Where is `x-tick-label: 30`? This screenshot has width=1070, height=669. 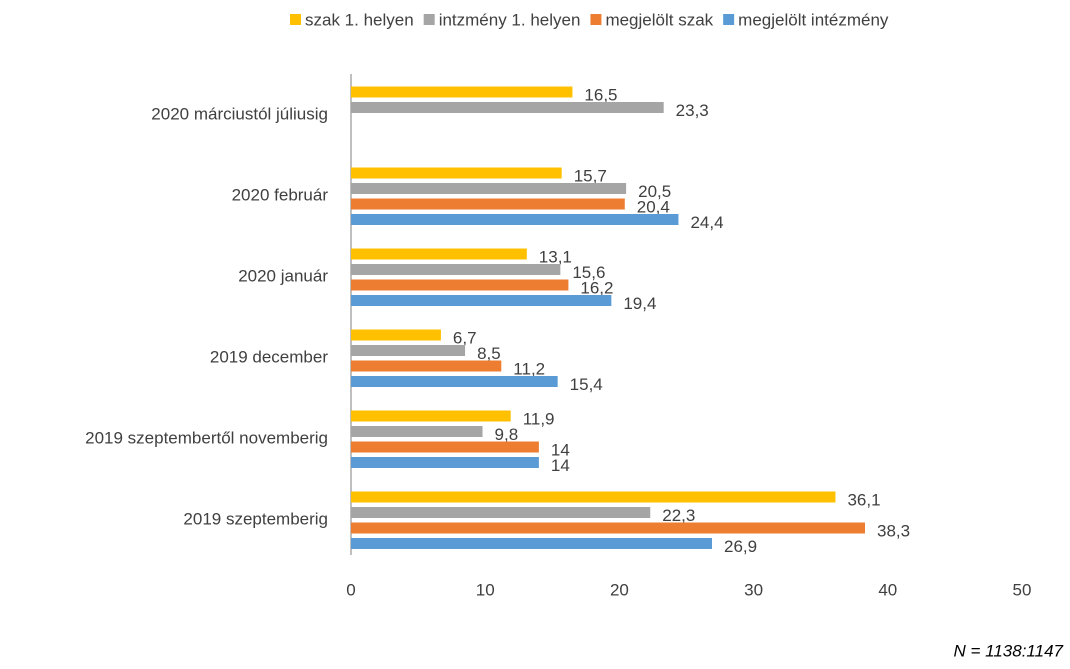
x-tick-label: 30 is located at coordinates (753, 589).